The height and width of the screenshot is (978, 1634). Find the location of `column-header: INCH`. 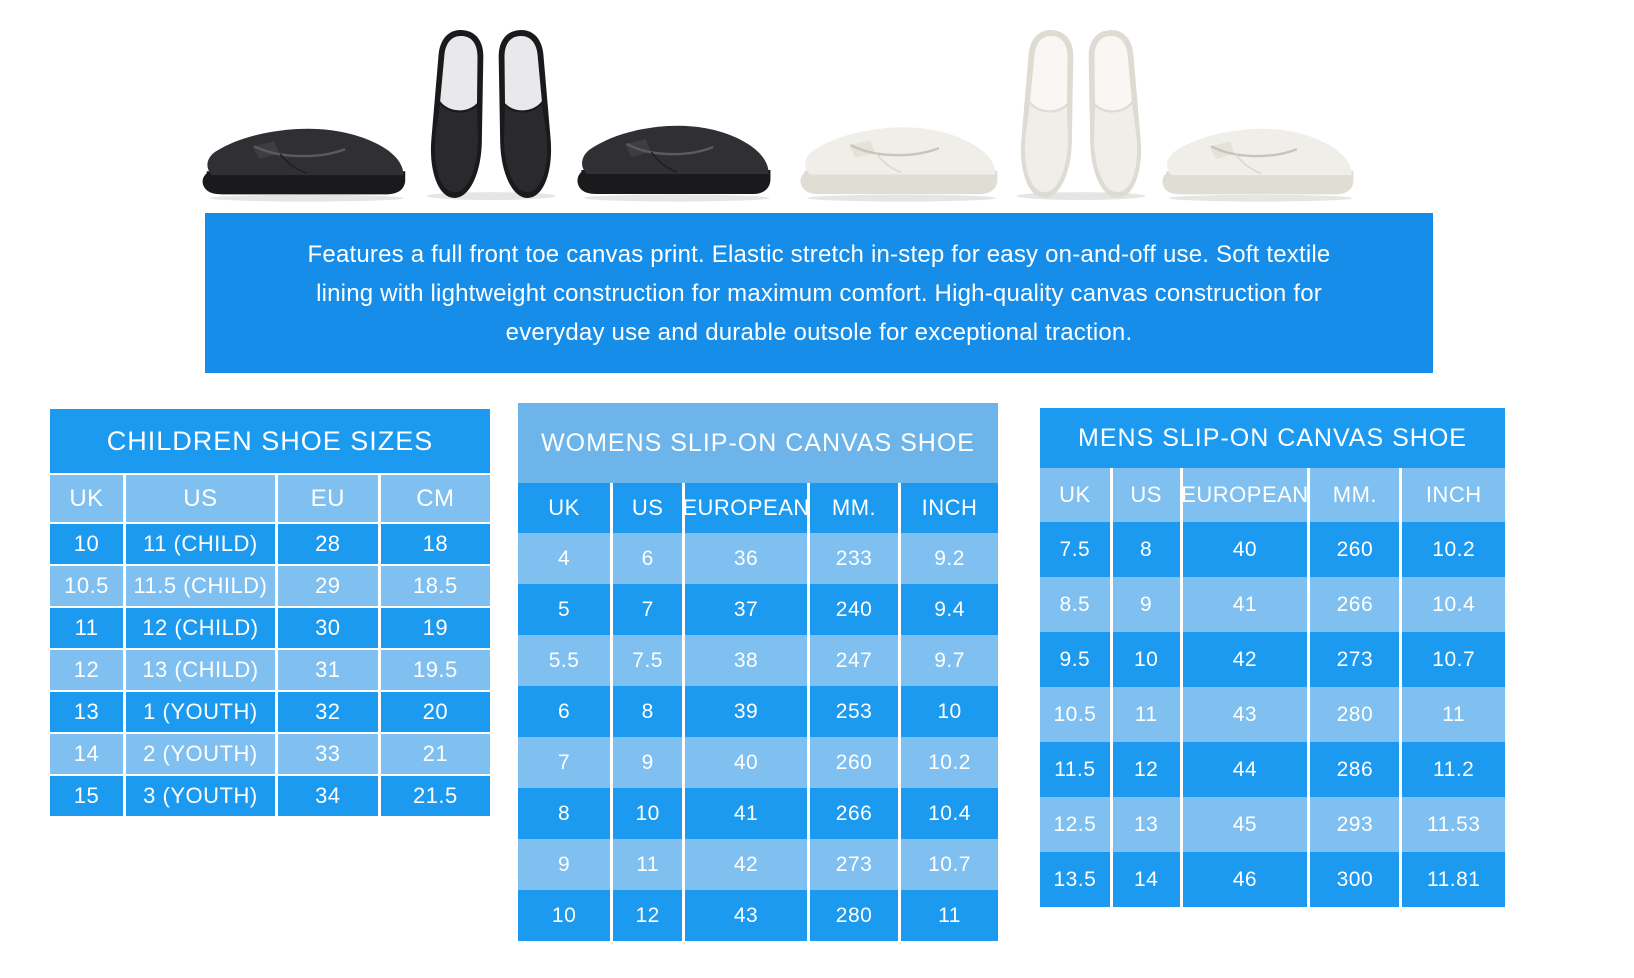

column-header: INCH is located at coordinates (948, 508).